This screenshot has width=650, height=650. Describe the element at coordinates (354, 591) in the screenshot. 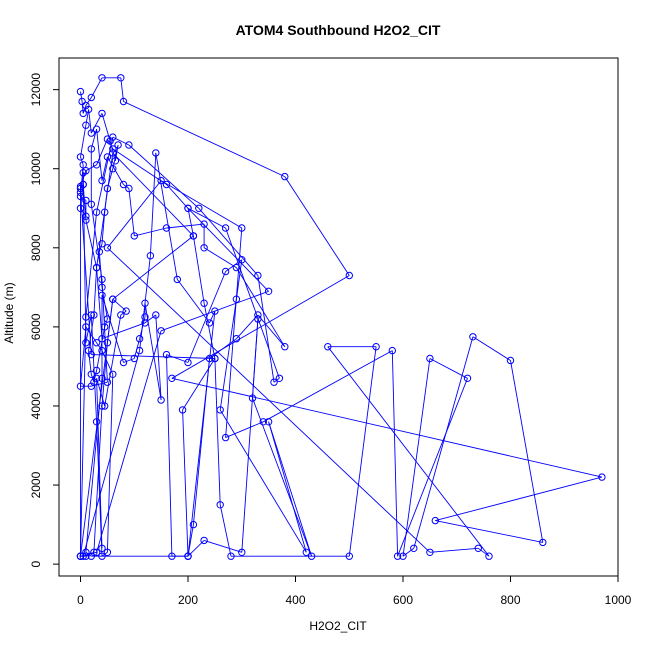

I see `x-axis: 0 200 400 600 800 1000` at that location.